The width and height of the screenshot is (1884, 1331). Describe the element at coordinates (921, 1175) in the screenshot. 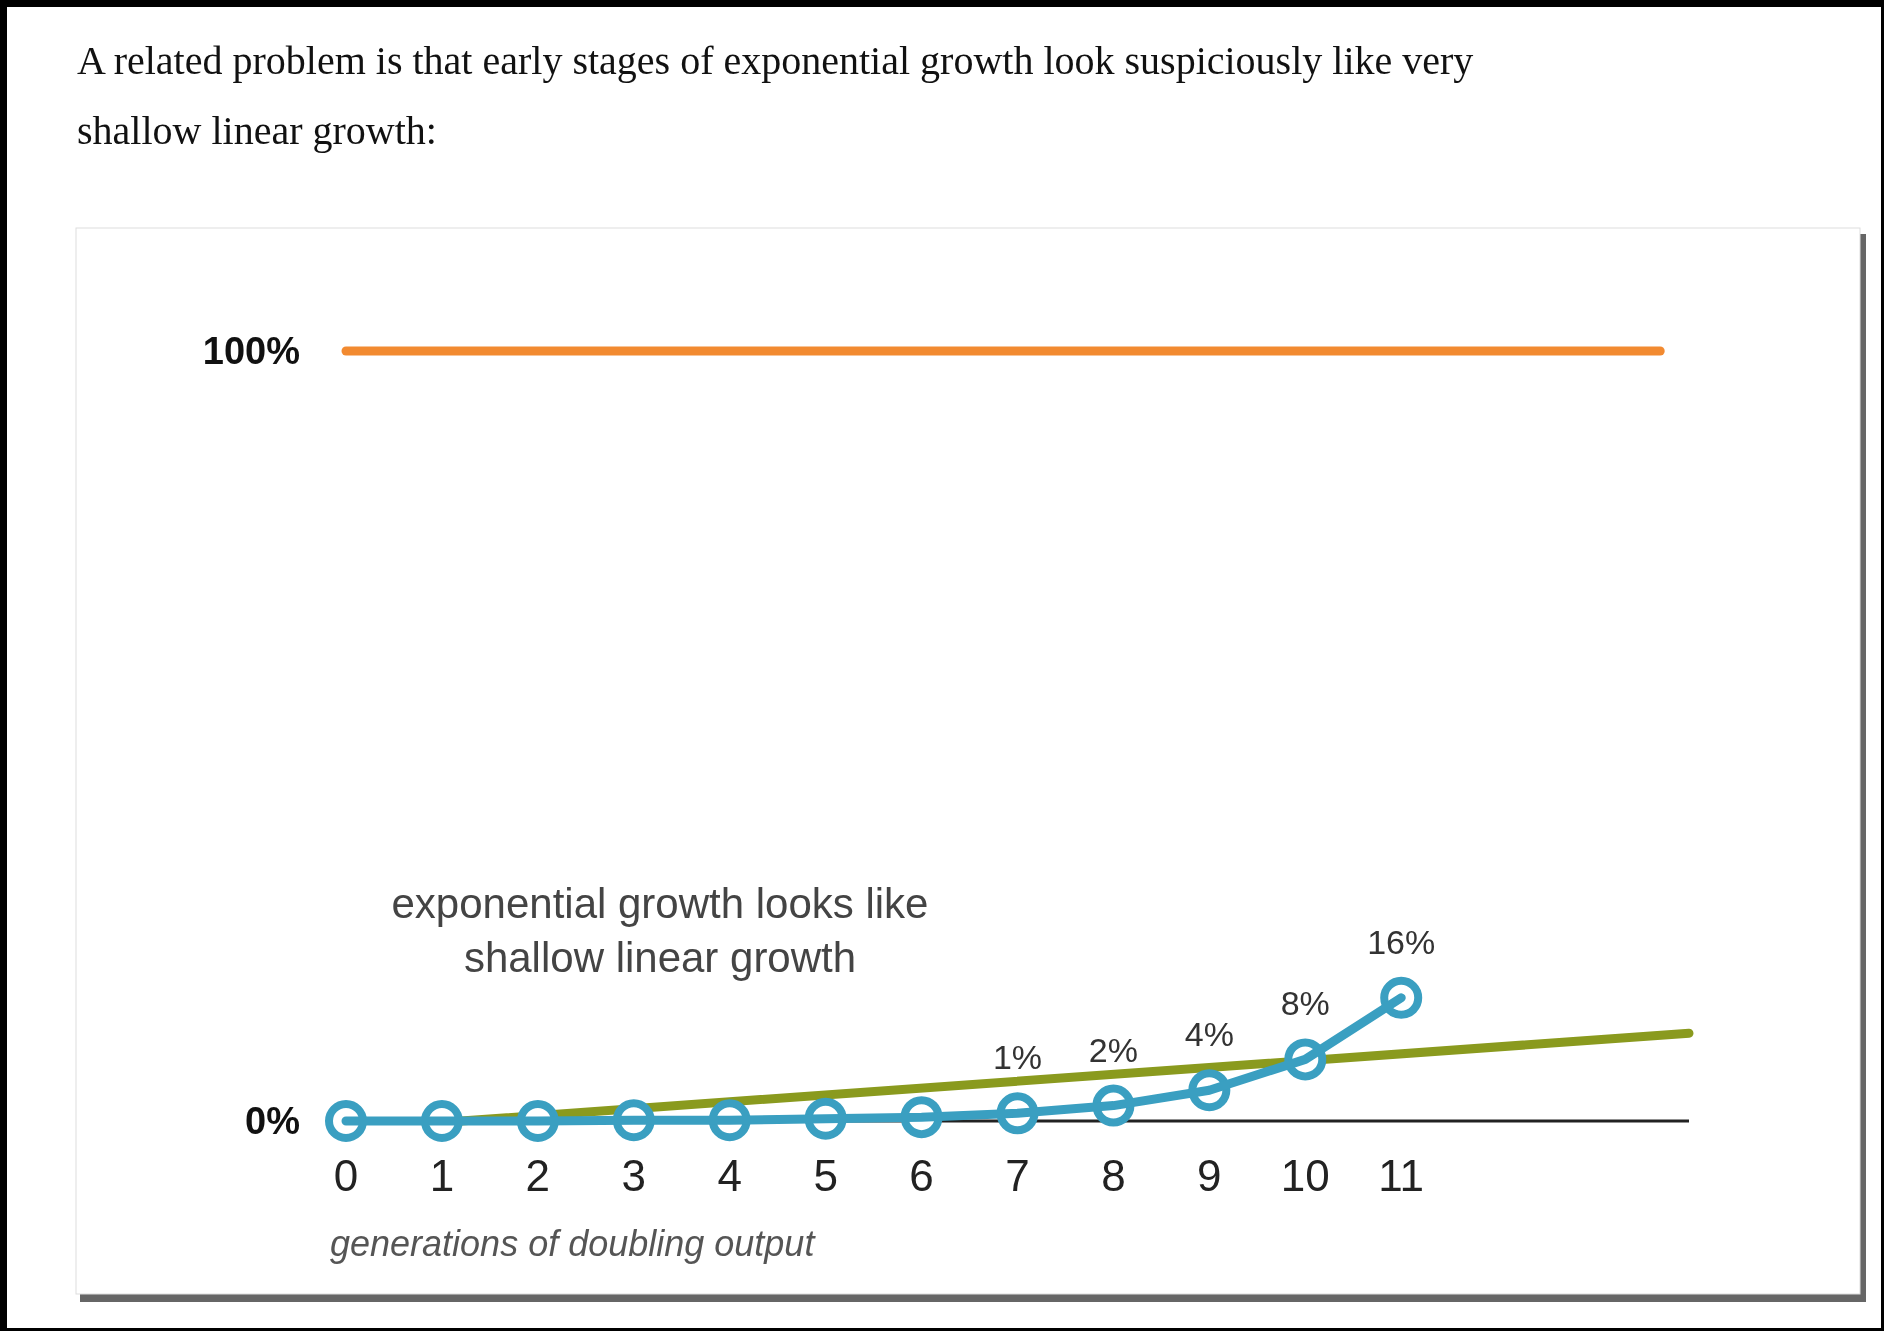

I see `x-tick-label: 6` at that location.